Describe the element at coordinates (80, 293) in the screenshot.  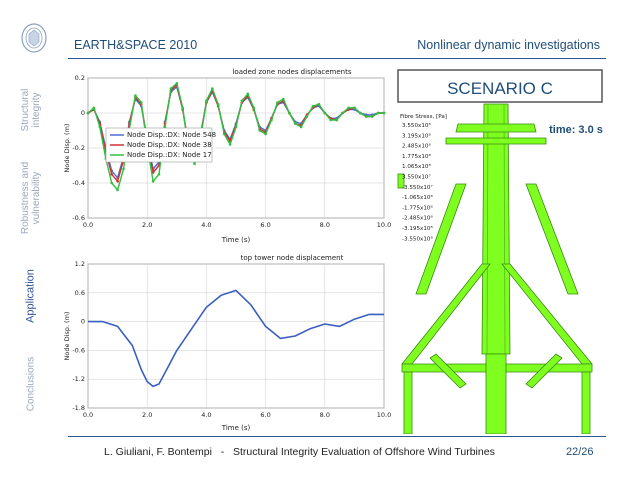
I see `y-tick-label: 0.6` at that location.